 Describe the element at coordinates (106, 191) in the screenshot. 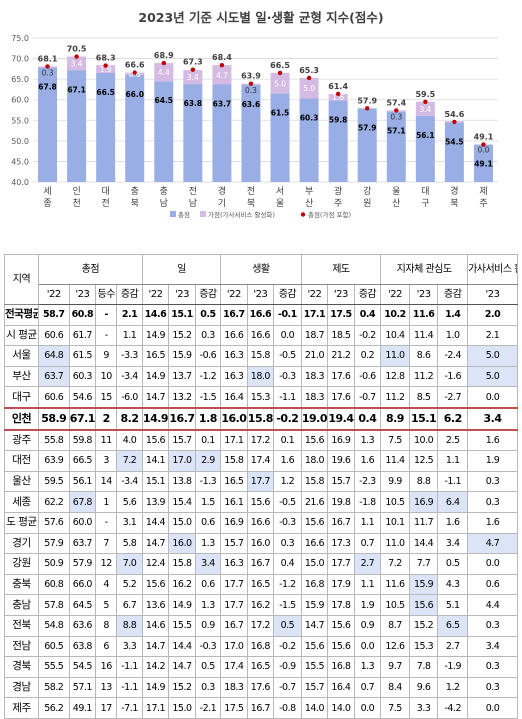

I see `x-tick-label: 대` at that location.